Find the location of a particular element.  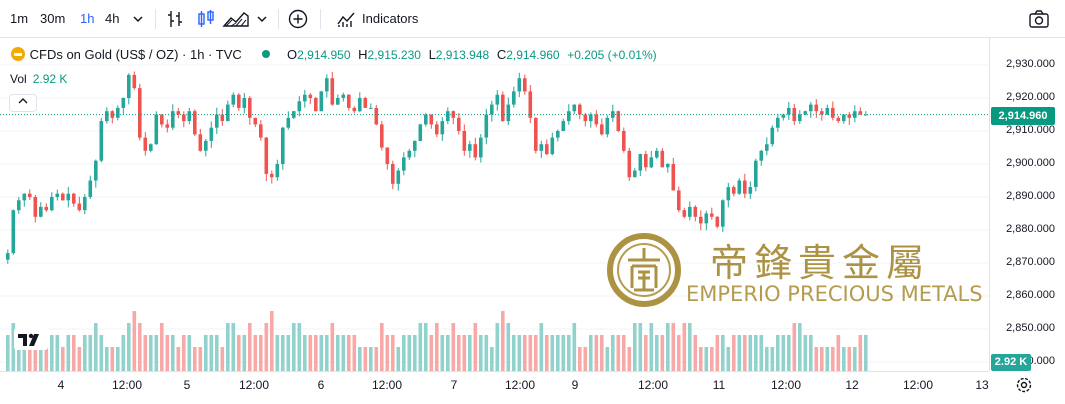

interval-4h: 4h is located at coordinates (112, 18).